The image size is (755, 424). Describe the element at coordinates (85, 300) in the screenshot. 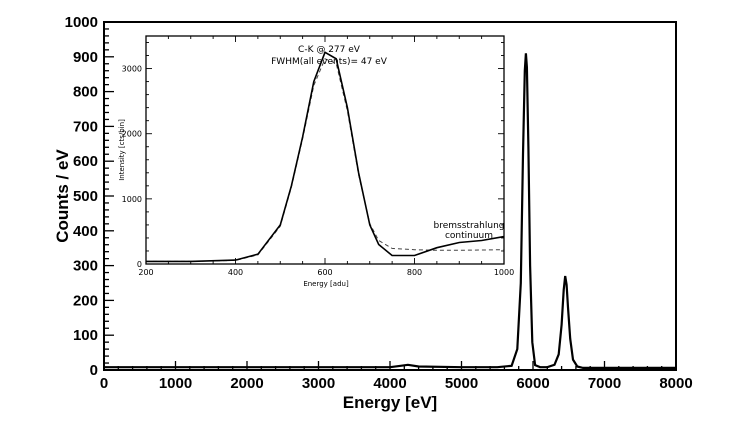

I see `main-y-tick-label: 200` at that location.